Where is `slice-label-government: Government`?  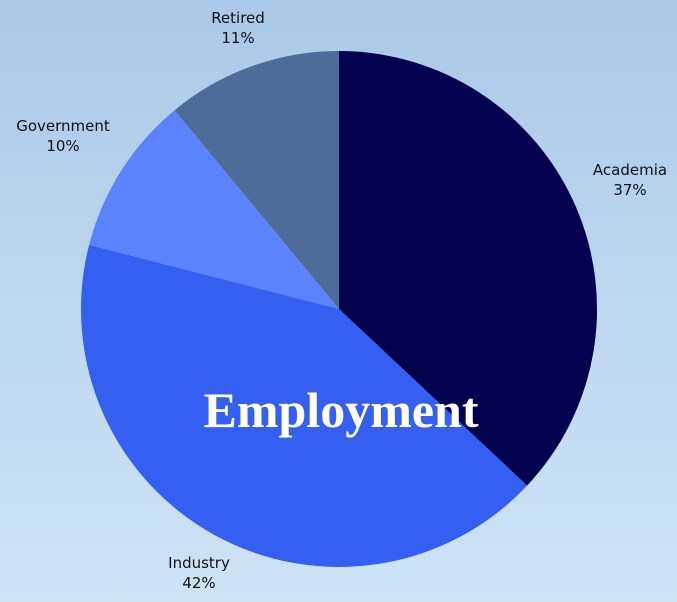
slice-label-government: Government is located at coordinates (63, 126).